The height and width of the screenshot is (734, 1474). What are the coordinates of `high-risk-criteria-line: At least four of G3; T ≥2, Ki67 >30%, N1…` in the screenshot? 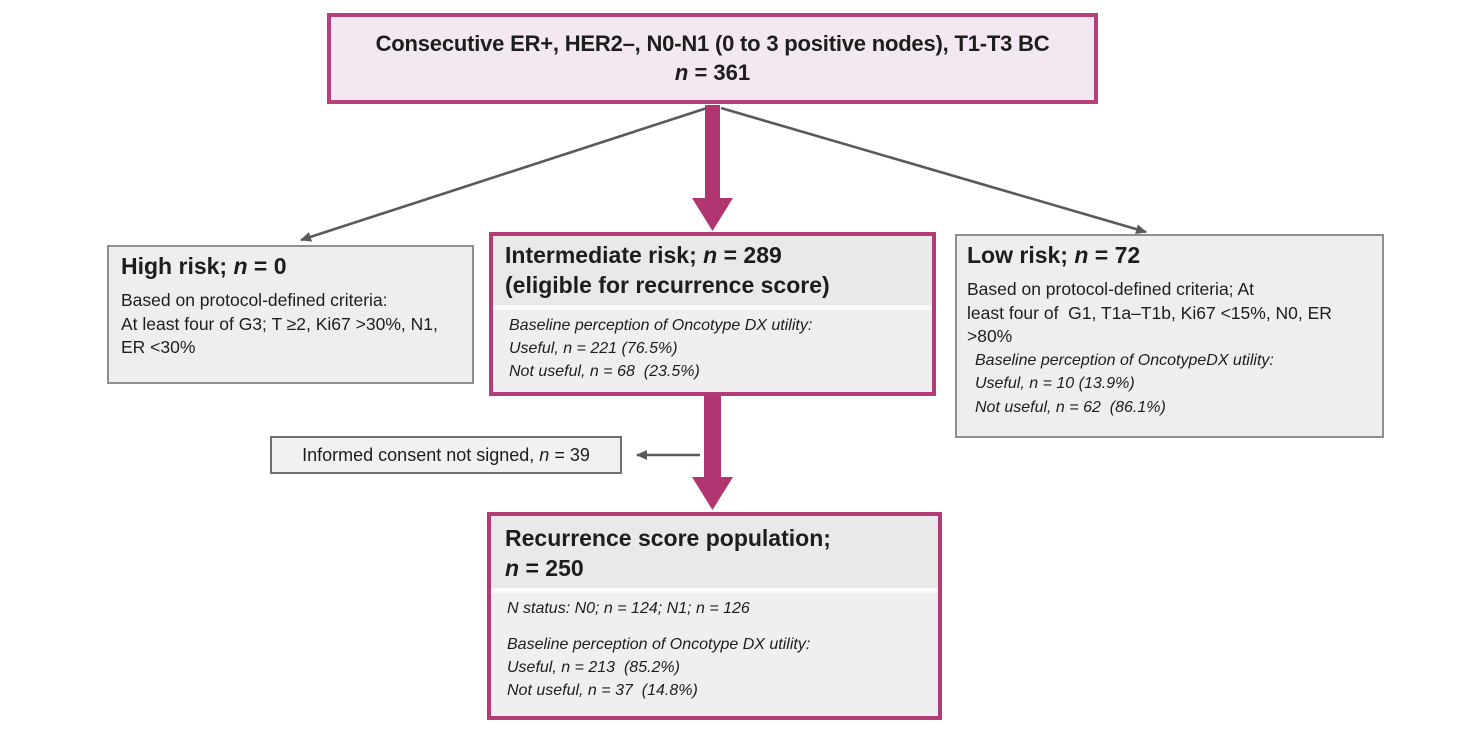 It's located at (279, 323).